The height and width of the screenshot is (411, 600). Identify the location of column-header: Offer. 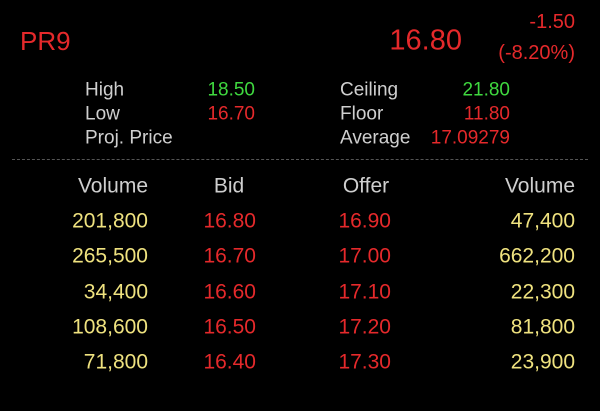
(366, 186).